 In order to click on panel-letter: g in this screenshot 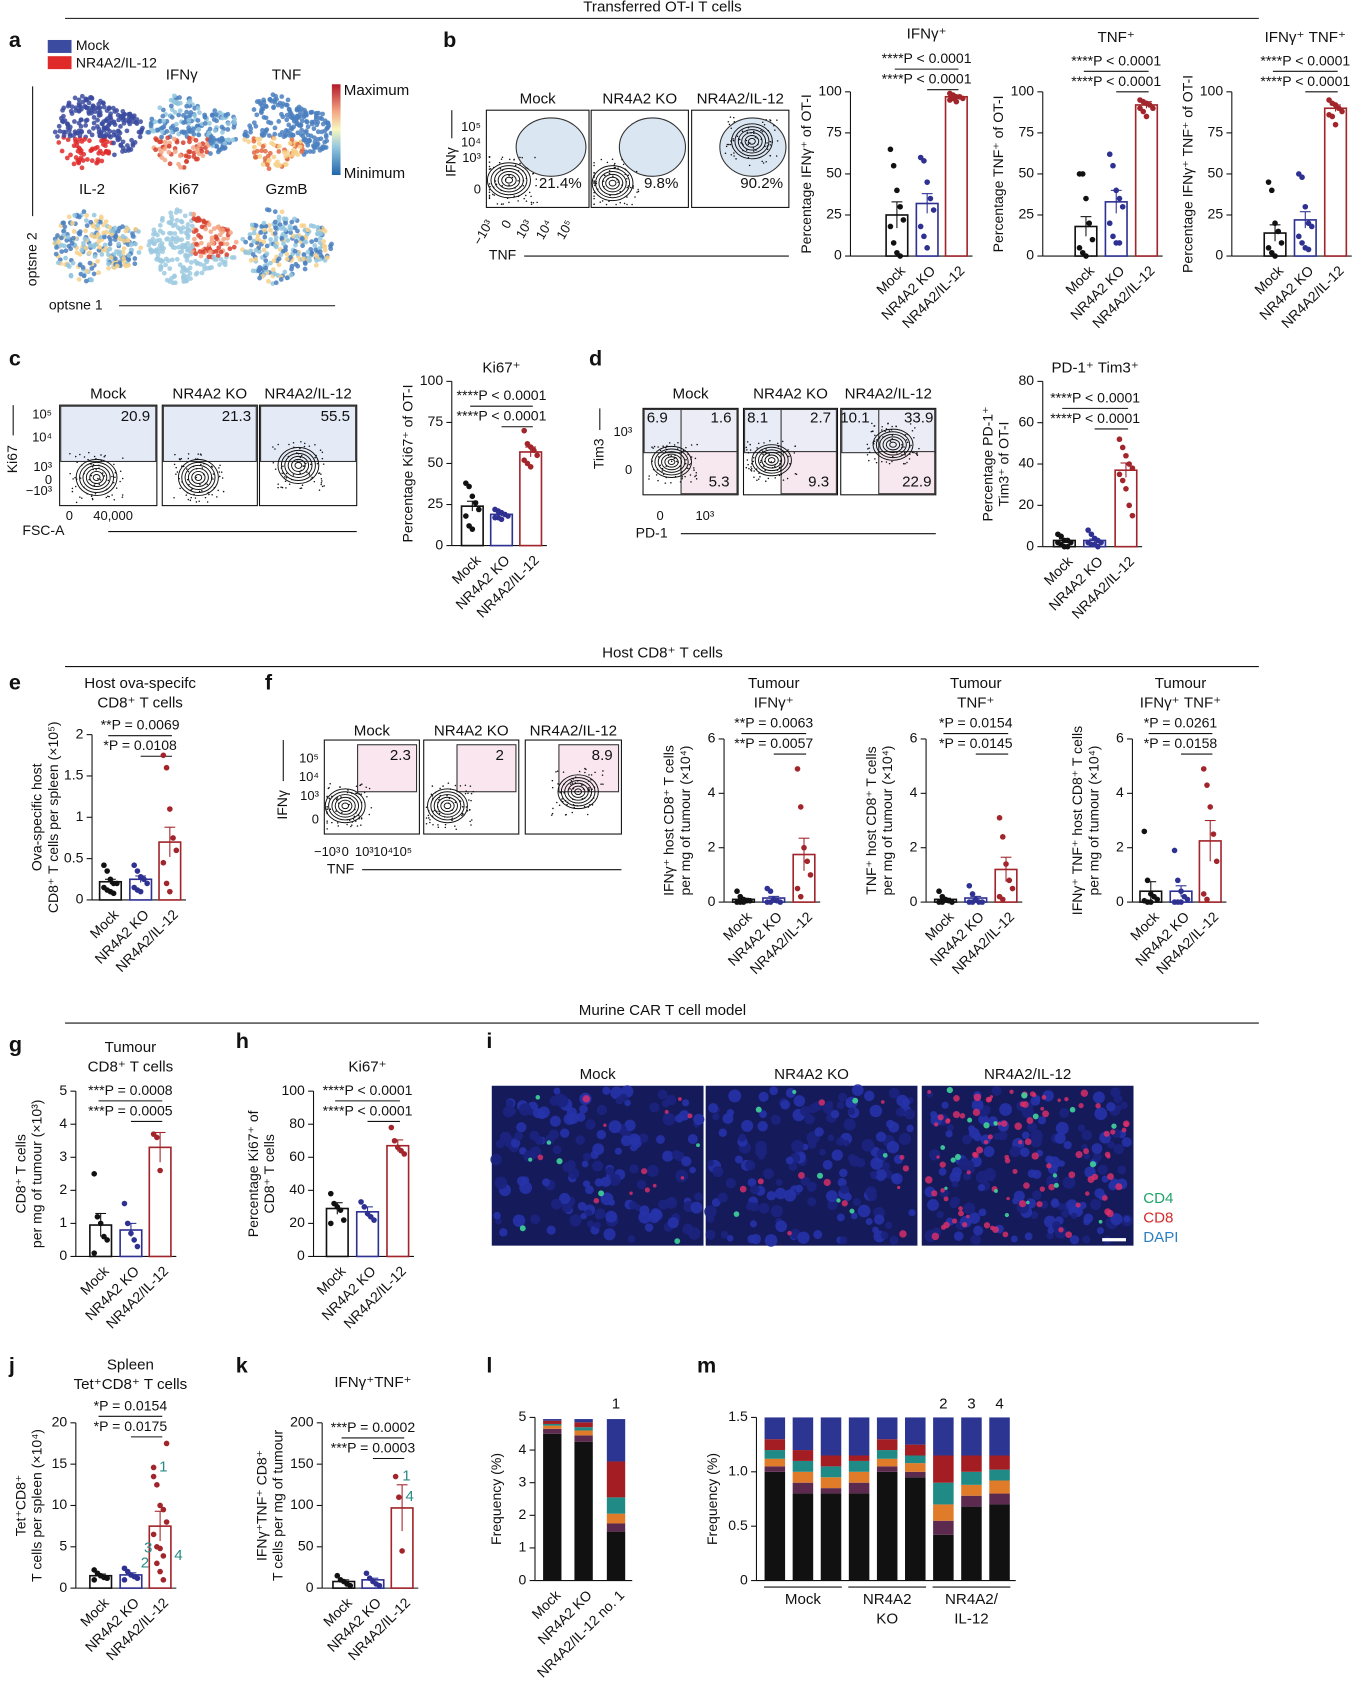, I will do `click(15, 1043)`.